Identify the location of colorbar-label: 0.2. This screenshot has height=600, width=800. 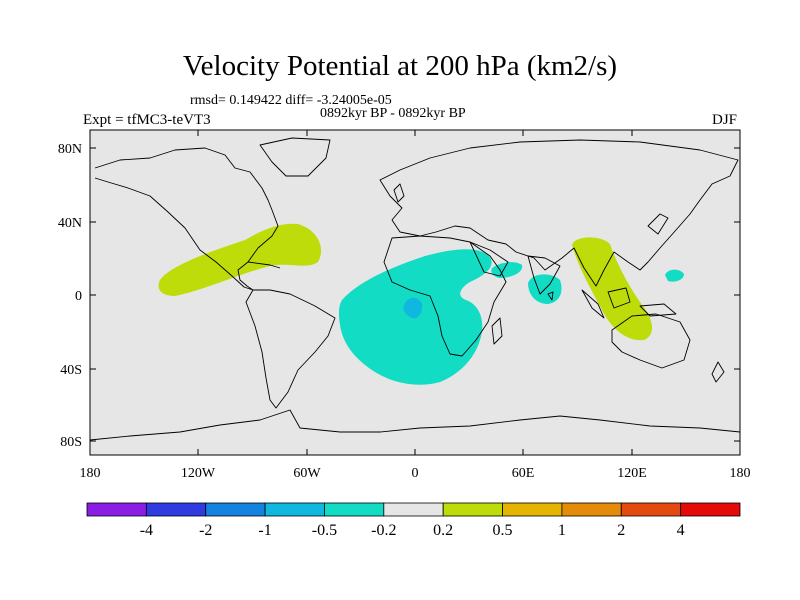
(443, 530).